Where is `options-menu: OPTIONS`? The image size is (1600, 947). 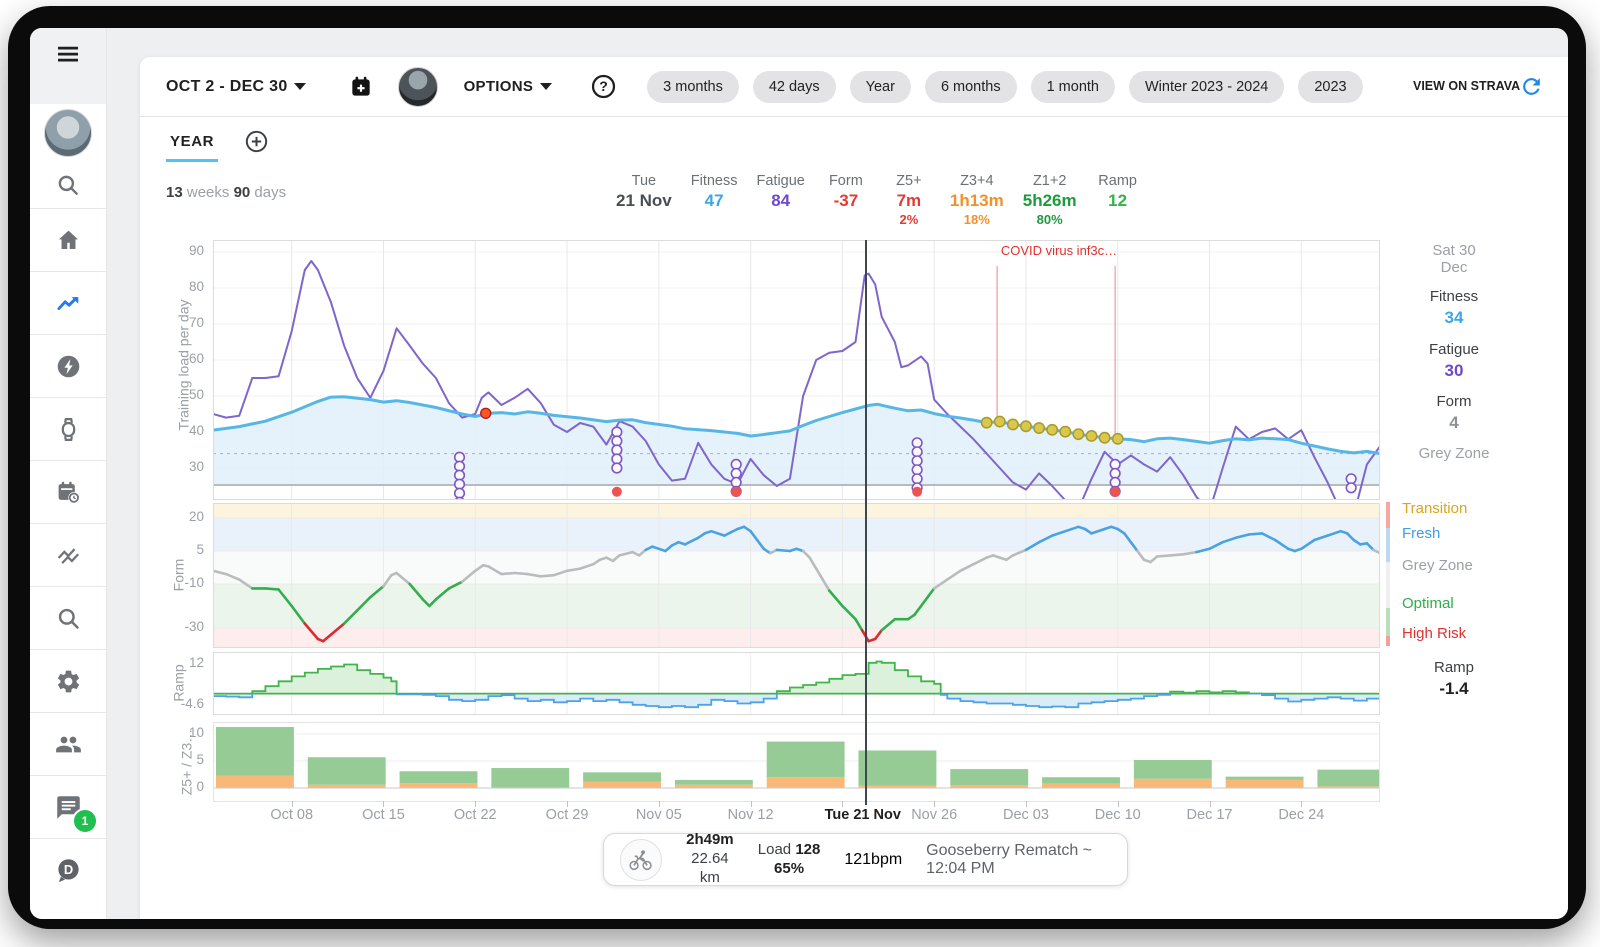 options-menu: OPTIONS is located at coordinates (508, 86).